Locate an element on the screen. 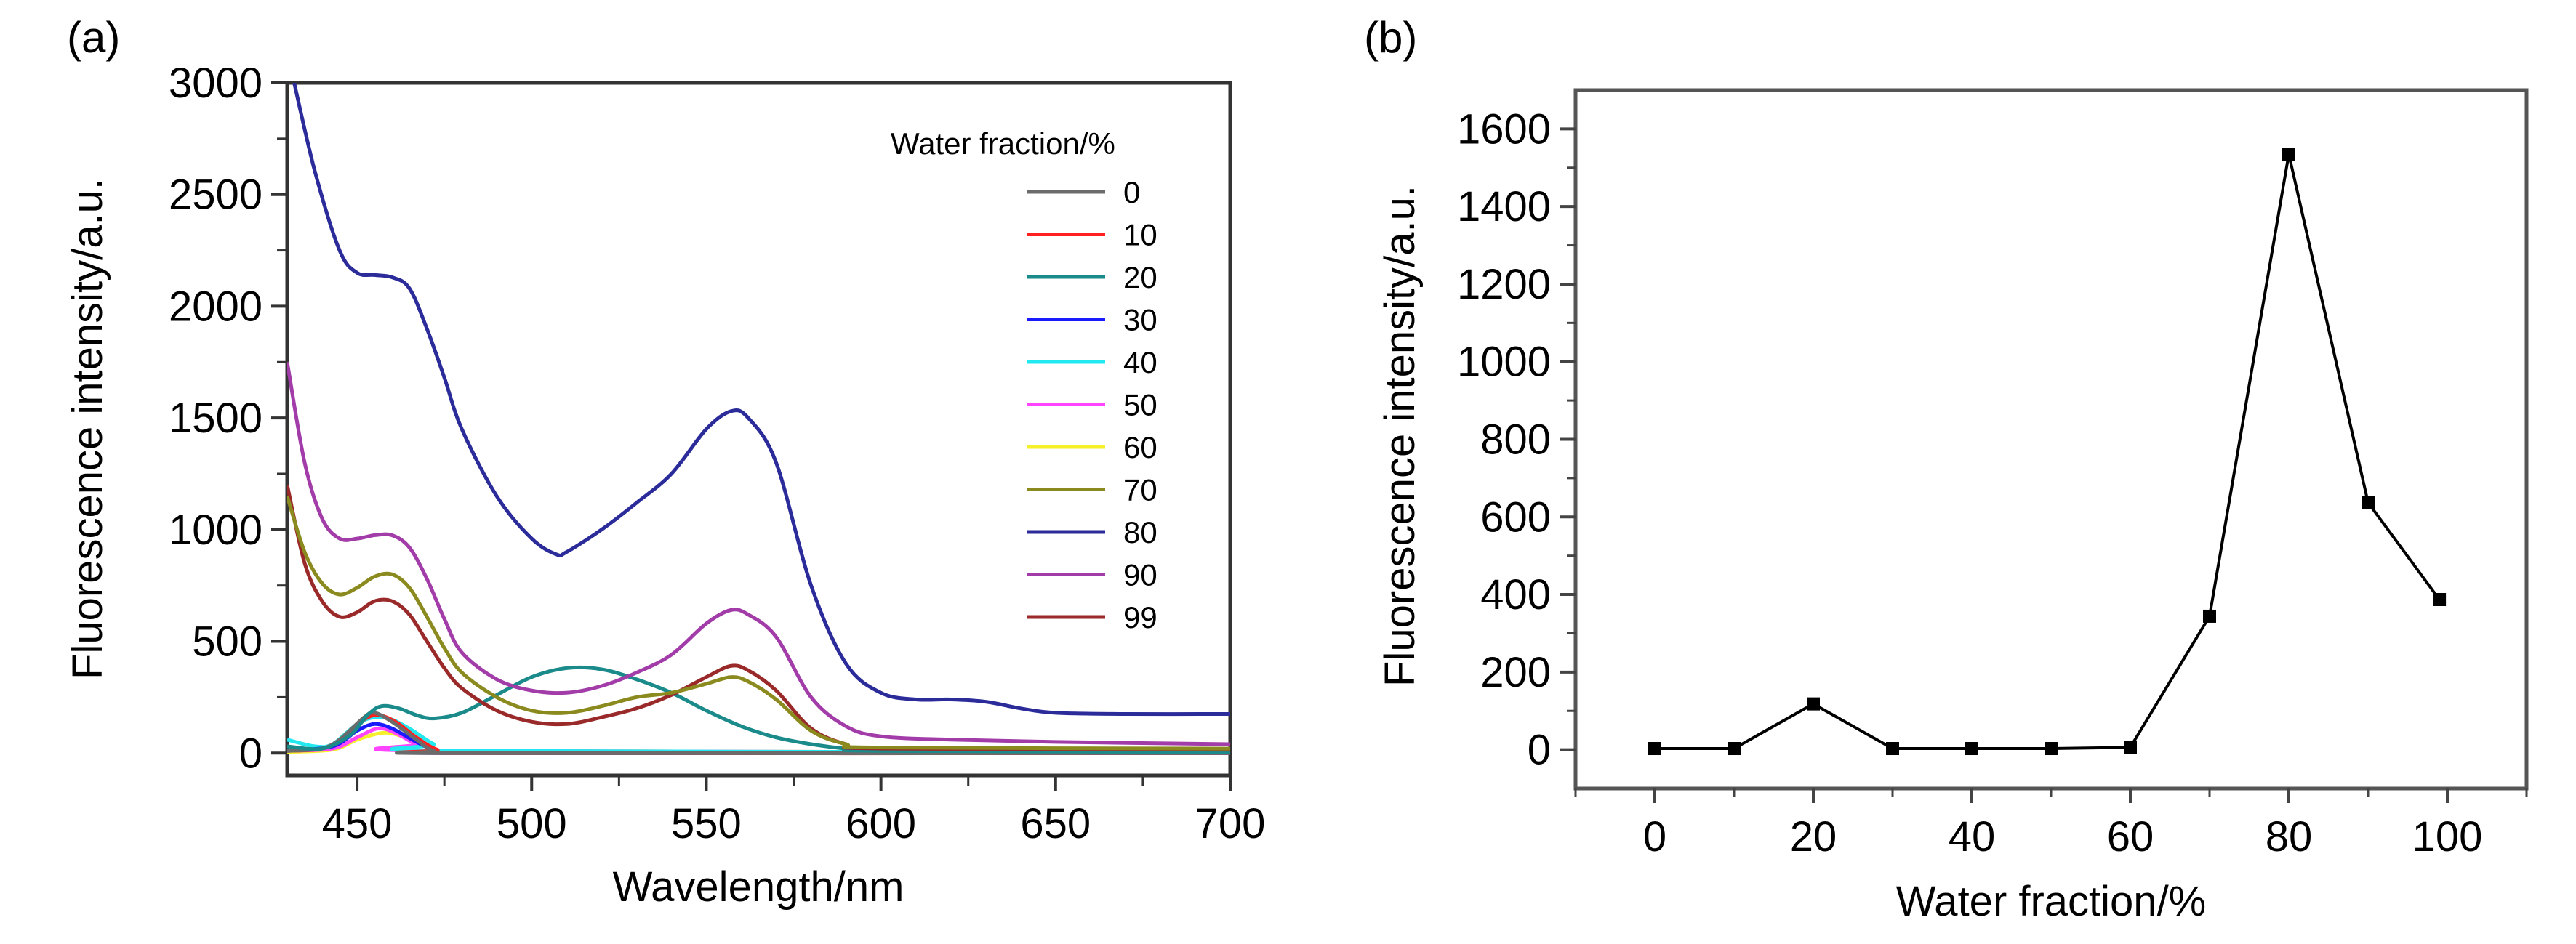 This screenshot has width=2576, height=944. y-tick-label-b: 1600 is located at coordinates (1504, 129).